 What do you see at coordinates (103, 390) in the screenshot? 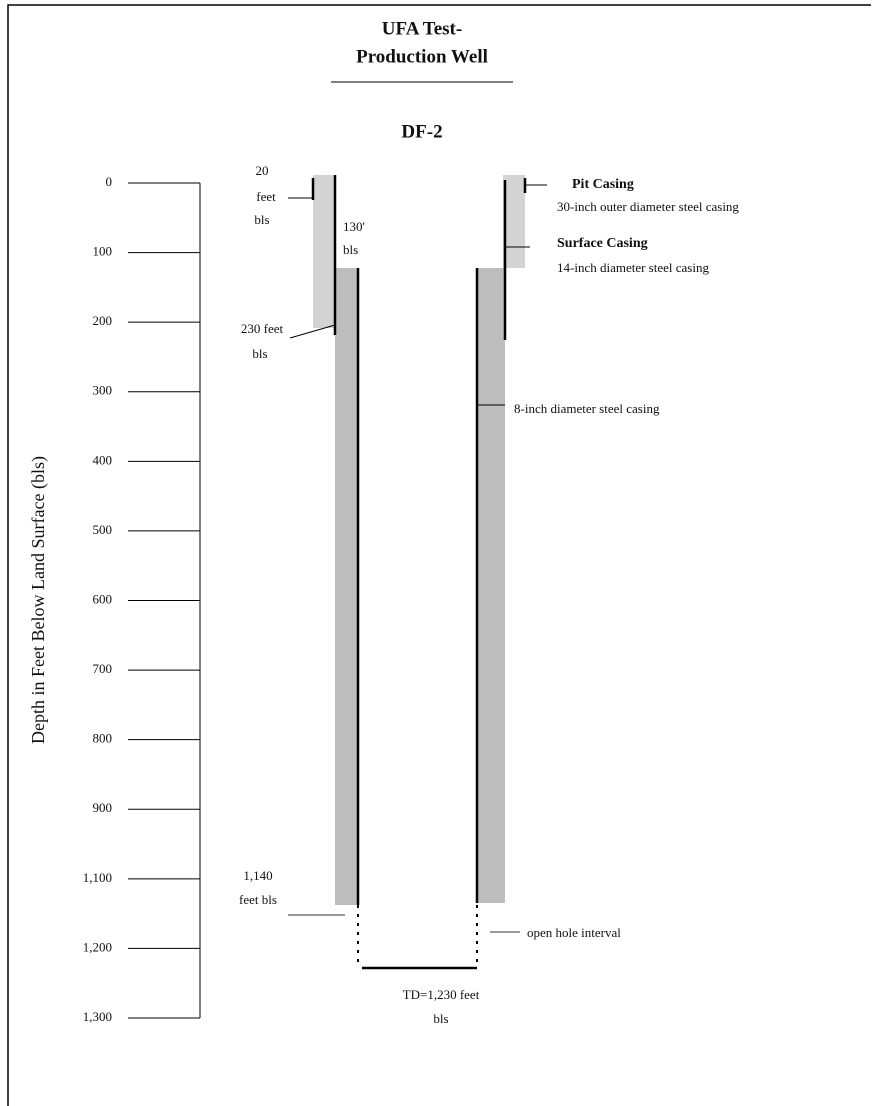
I see `axis-tick-label: 300` at bounding box center [103, 390].